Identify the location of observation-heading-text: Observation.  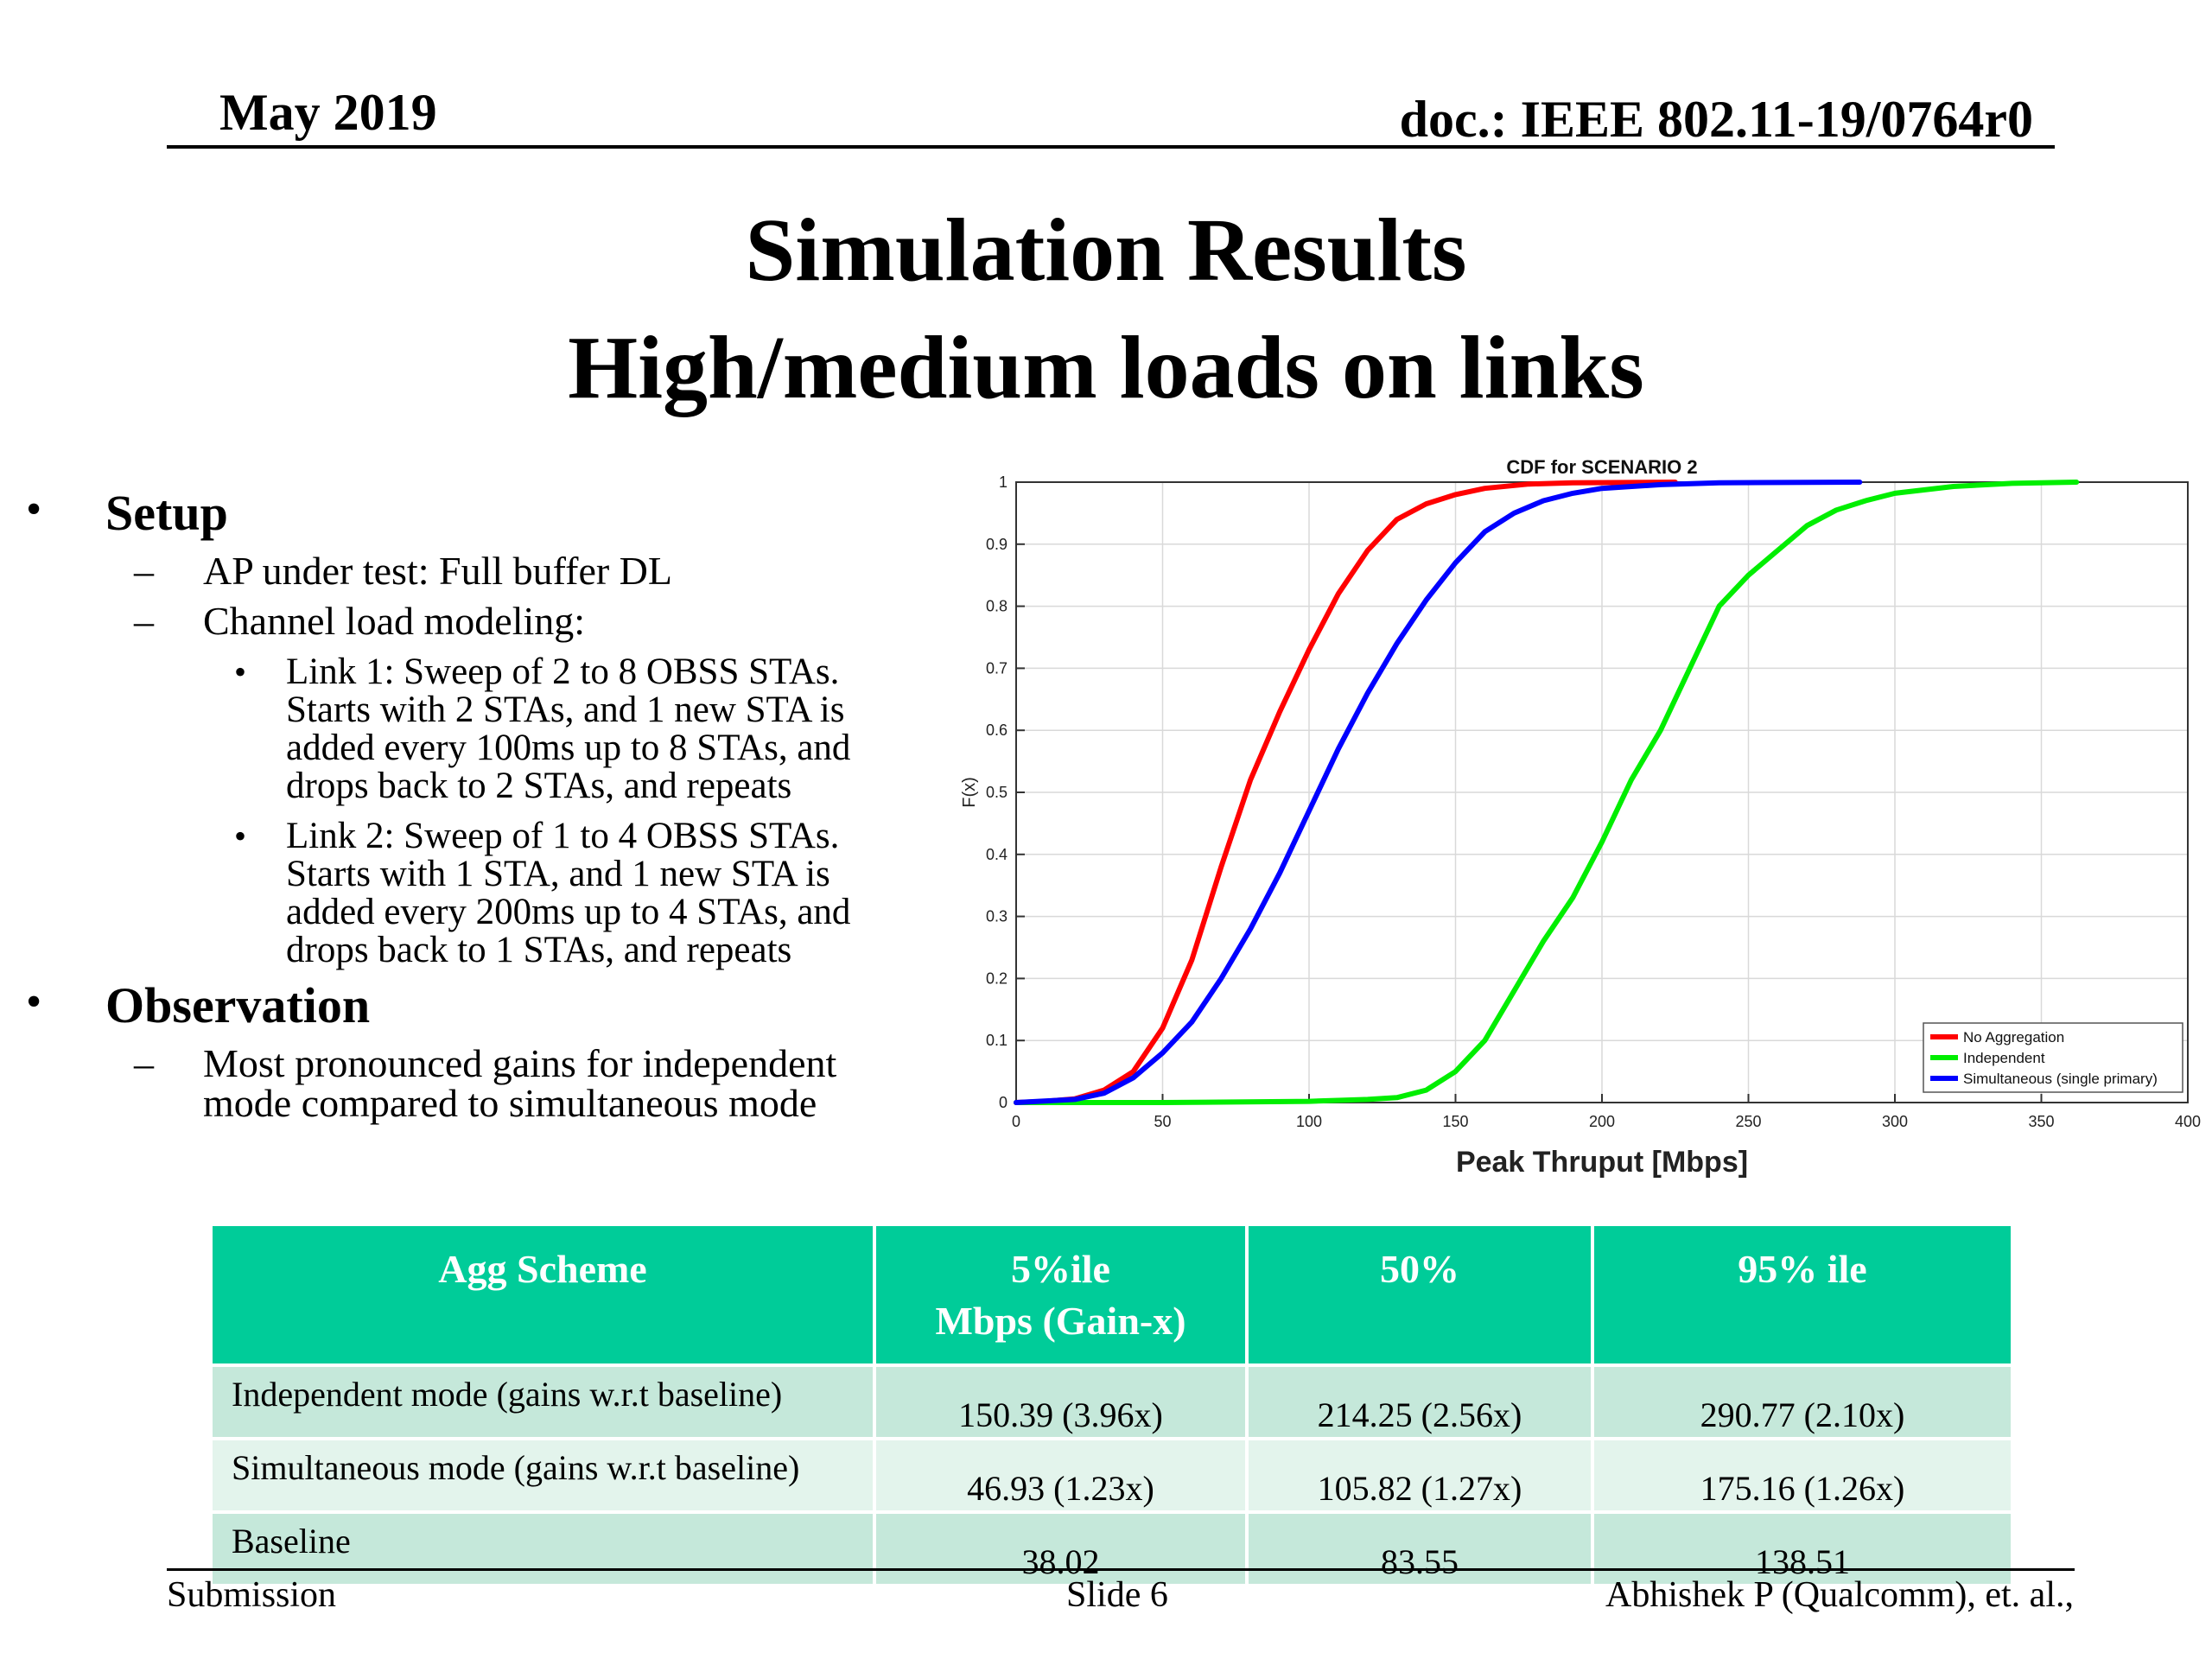
(238, 1005).